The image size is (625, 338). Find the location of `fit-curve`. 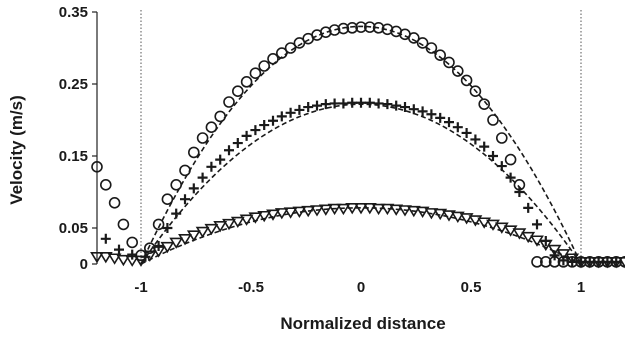

fit-curve is located at coordinates (361, 235).